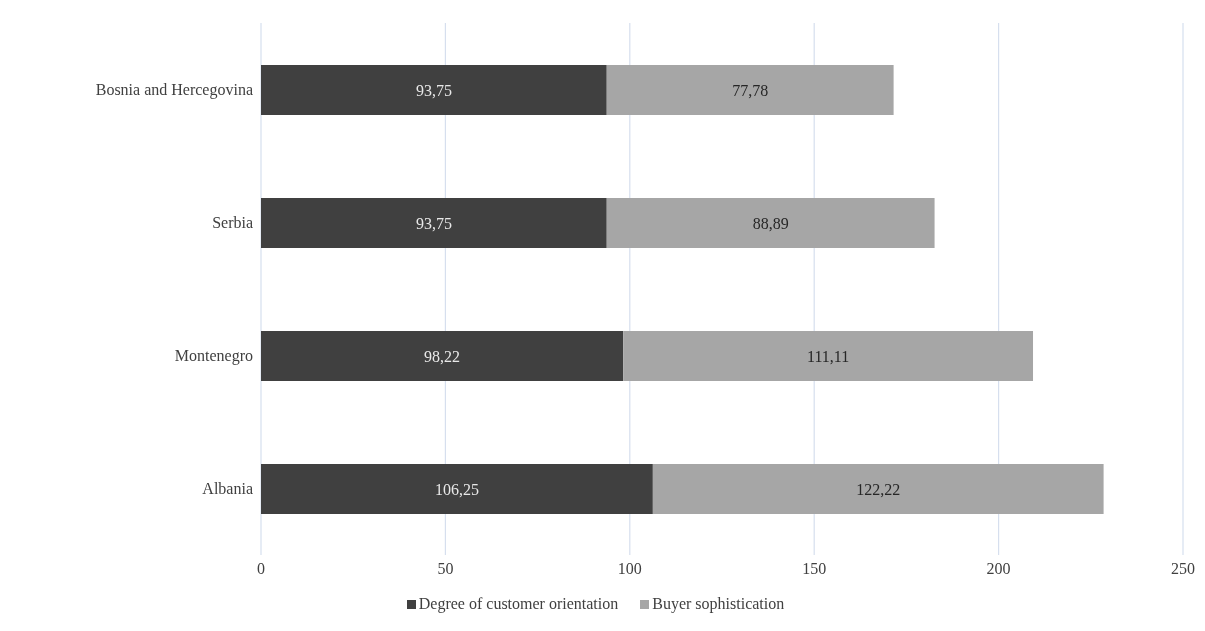  What do you see at coordinates (814, 569) in the screenshot?
I see `x-tick-label: 150` at bounding box center [814, 569].